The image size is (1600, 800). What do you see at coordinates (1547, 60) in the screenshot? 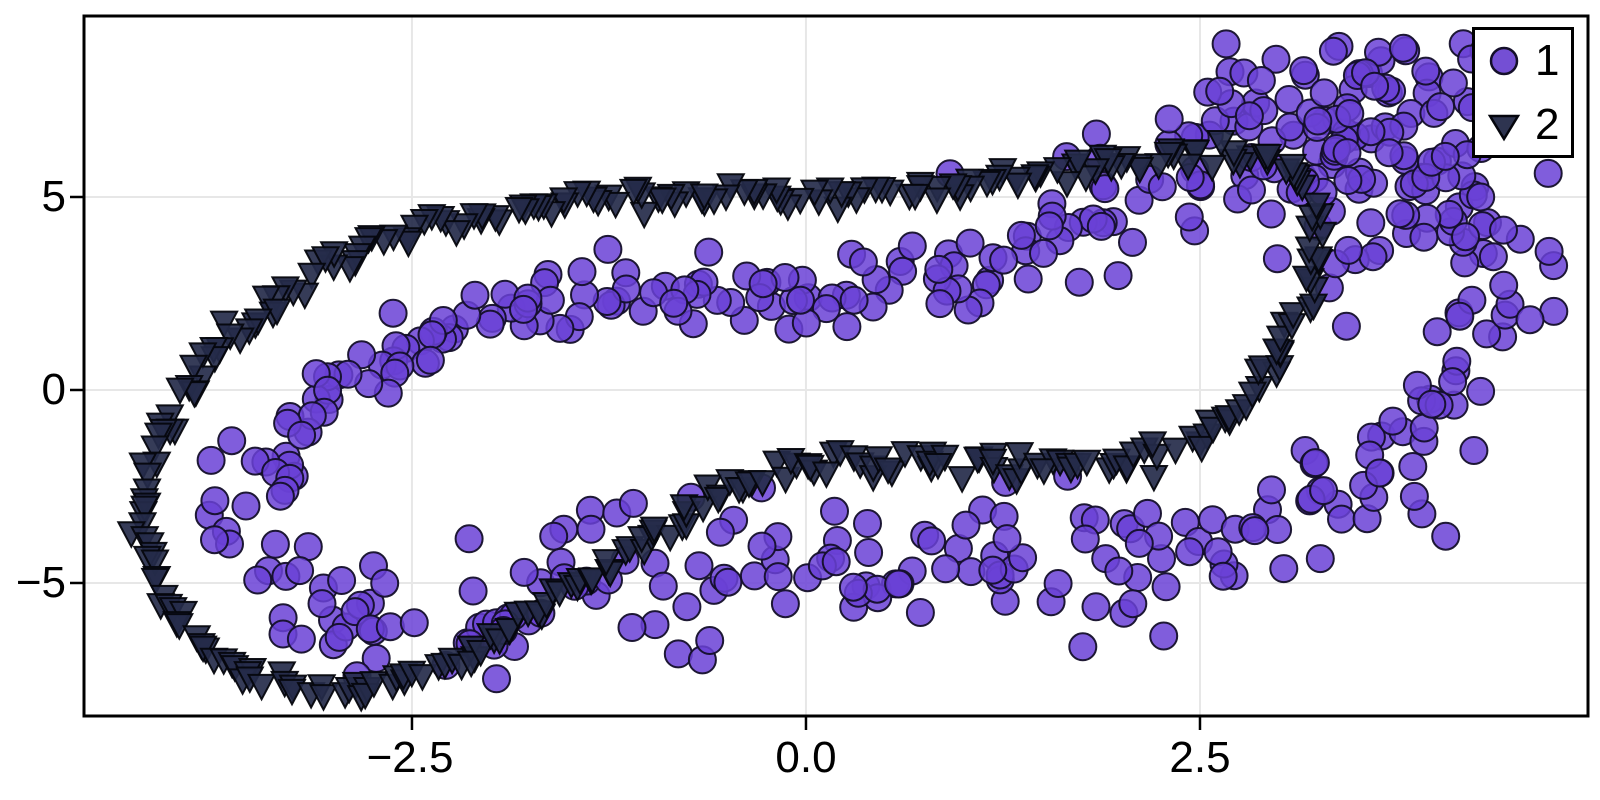
I see `legend-label: 1` at bounding box center [1547, 60].